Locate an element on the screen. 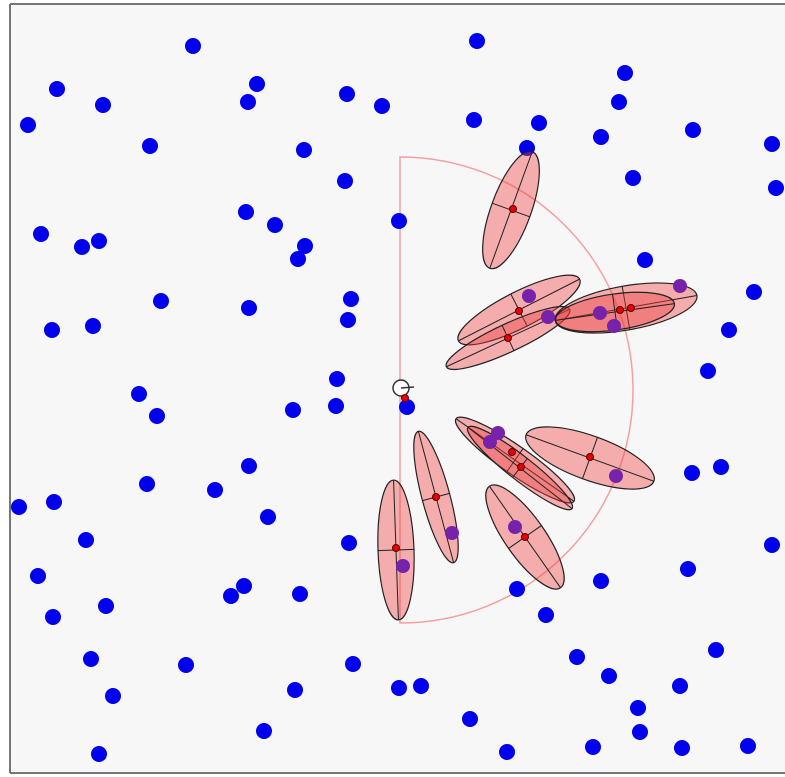 The height and width of the screenshot is (777, 785). covariance-ellipse is located at coordinates (626, 308).